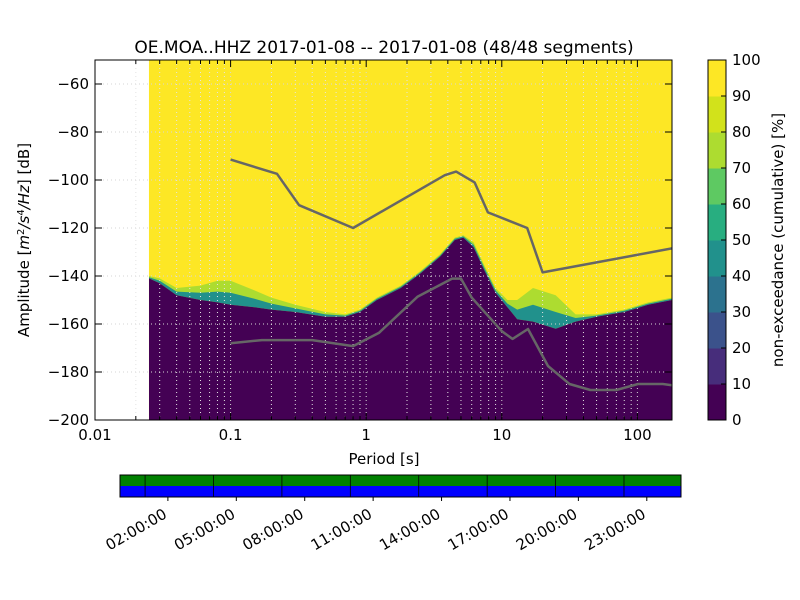 This screenshot has height=600, width=800. Describe the element at coordinates (68, 276) in the screenshot. I see `y-tick-label: −140` at that location.